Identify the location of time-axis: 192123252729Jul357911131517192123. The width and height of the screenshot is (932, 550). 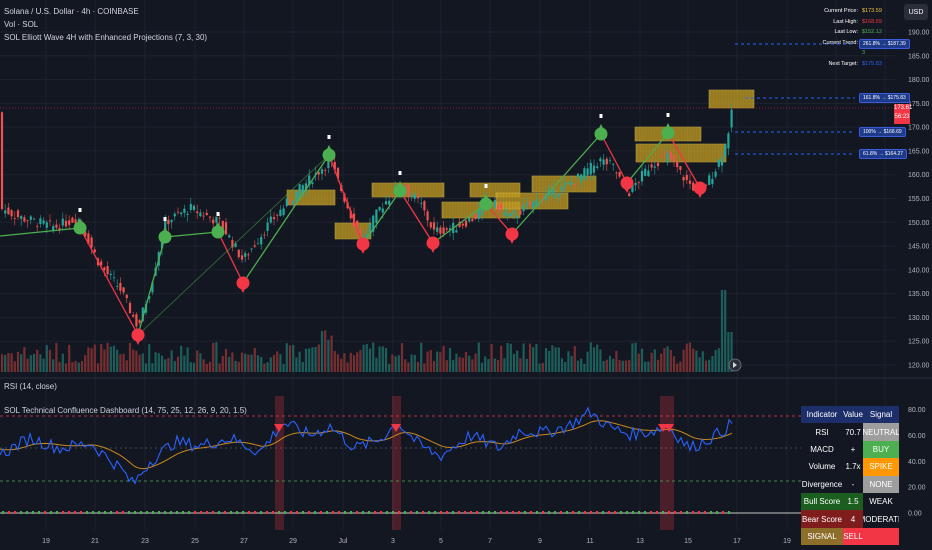
(465, 541).